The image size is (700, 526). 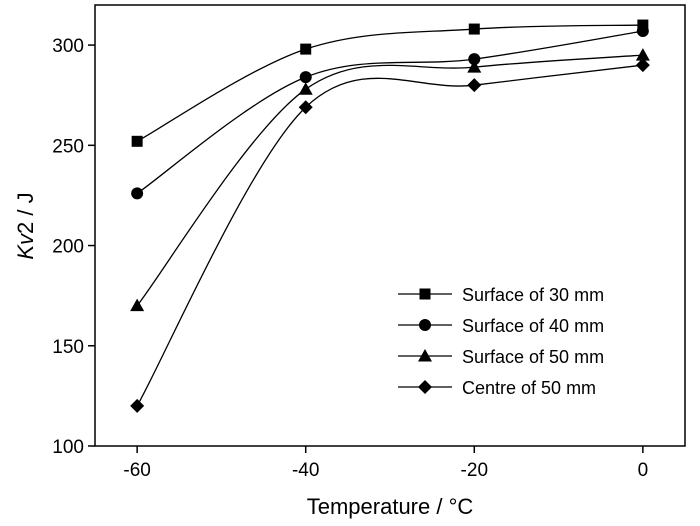 What do you see at coordinates (305, 470) in the screenshot?
I see `x-tick-label: -40` at bounding box center [305, 470].